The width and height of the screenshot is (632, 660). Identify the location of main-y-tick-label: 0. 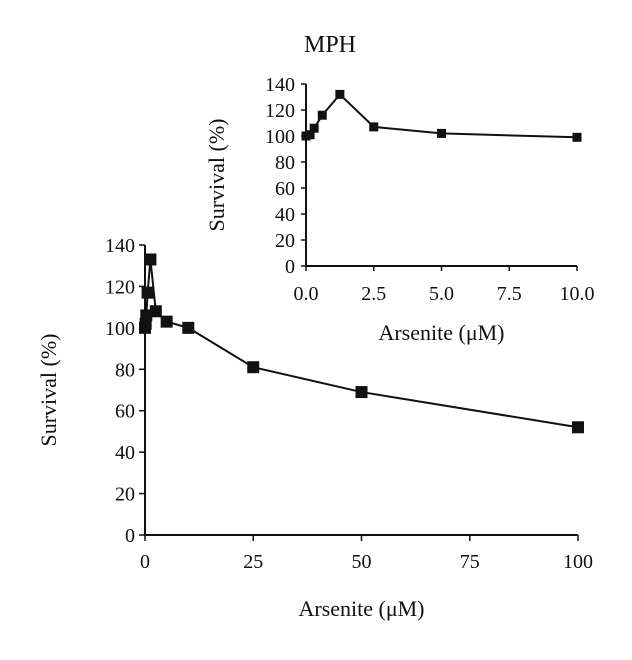
(130, 536).